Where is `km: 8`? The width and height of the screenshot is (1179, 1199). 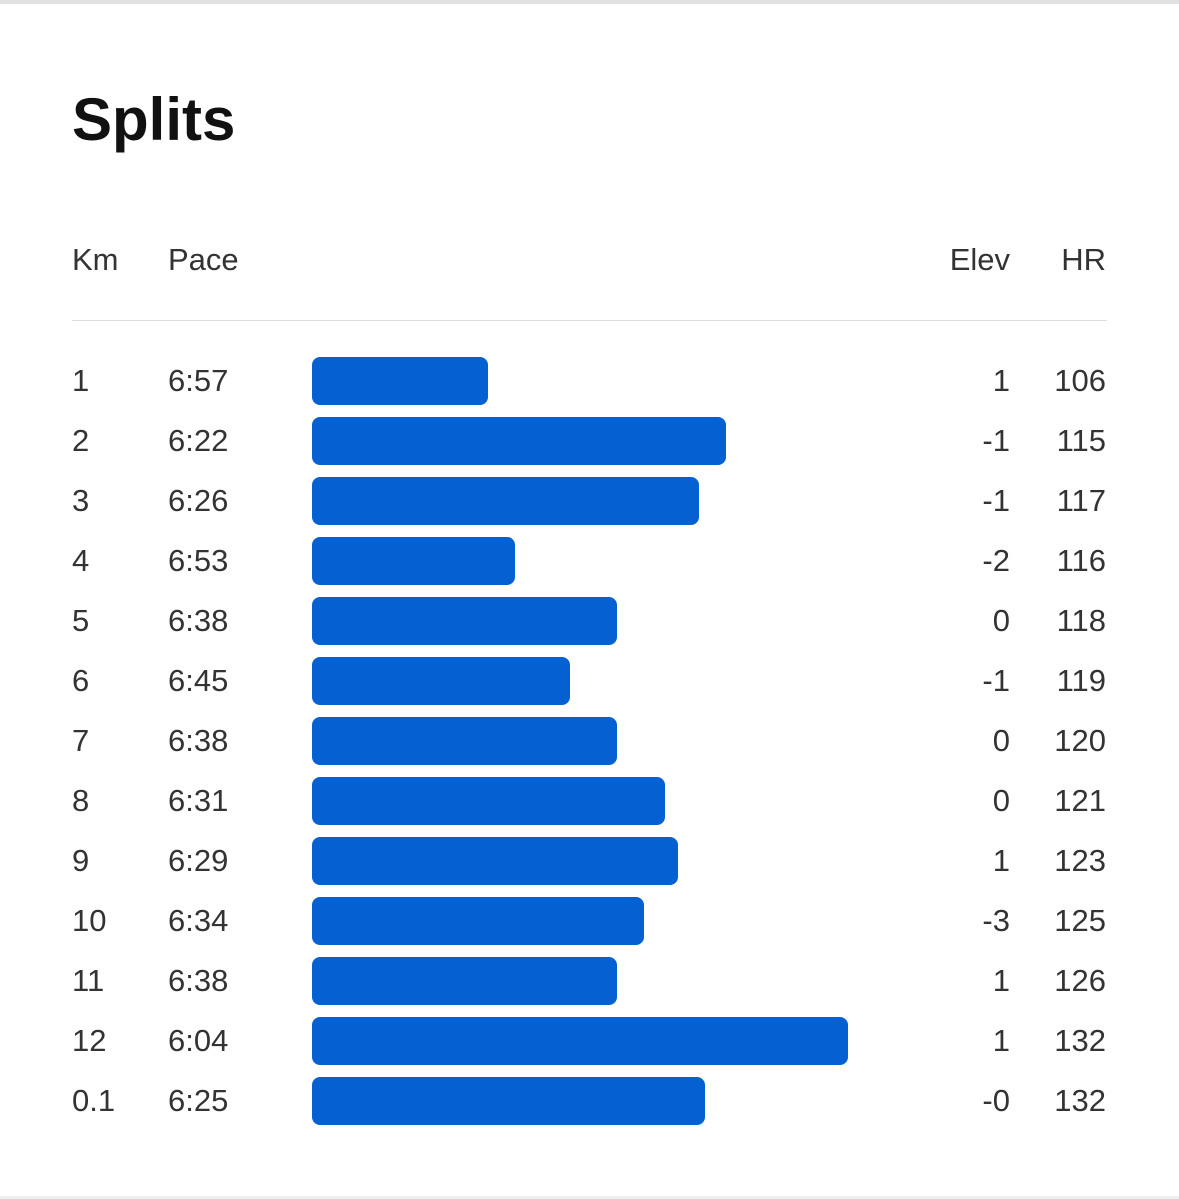
km: 8 is located at coordinates (81, 800).